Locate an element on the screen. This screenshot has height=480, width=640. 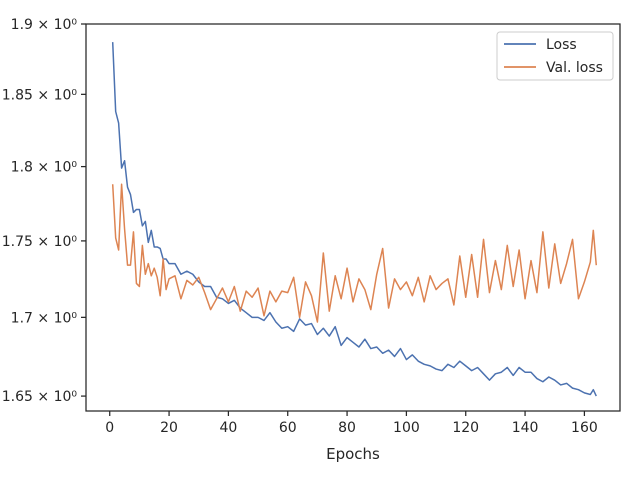
x-tick-label: 20 is located at coordinates (169, 428).